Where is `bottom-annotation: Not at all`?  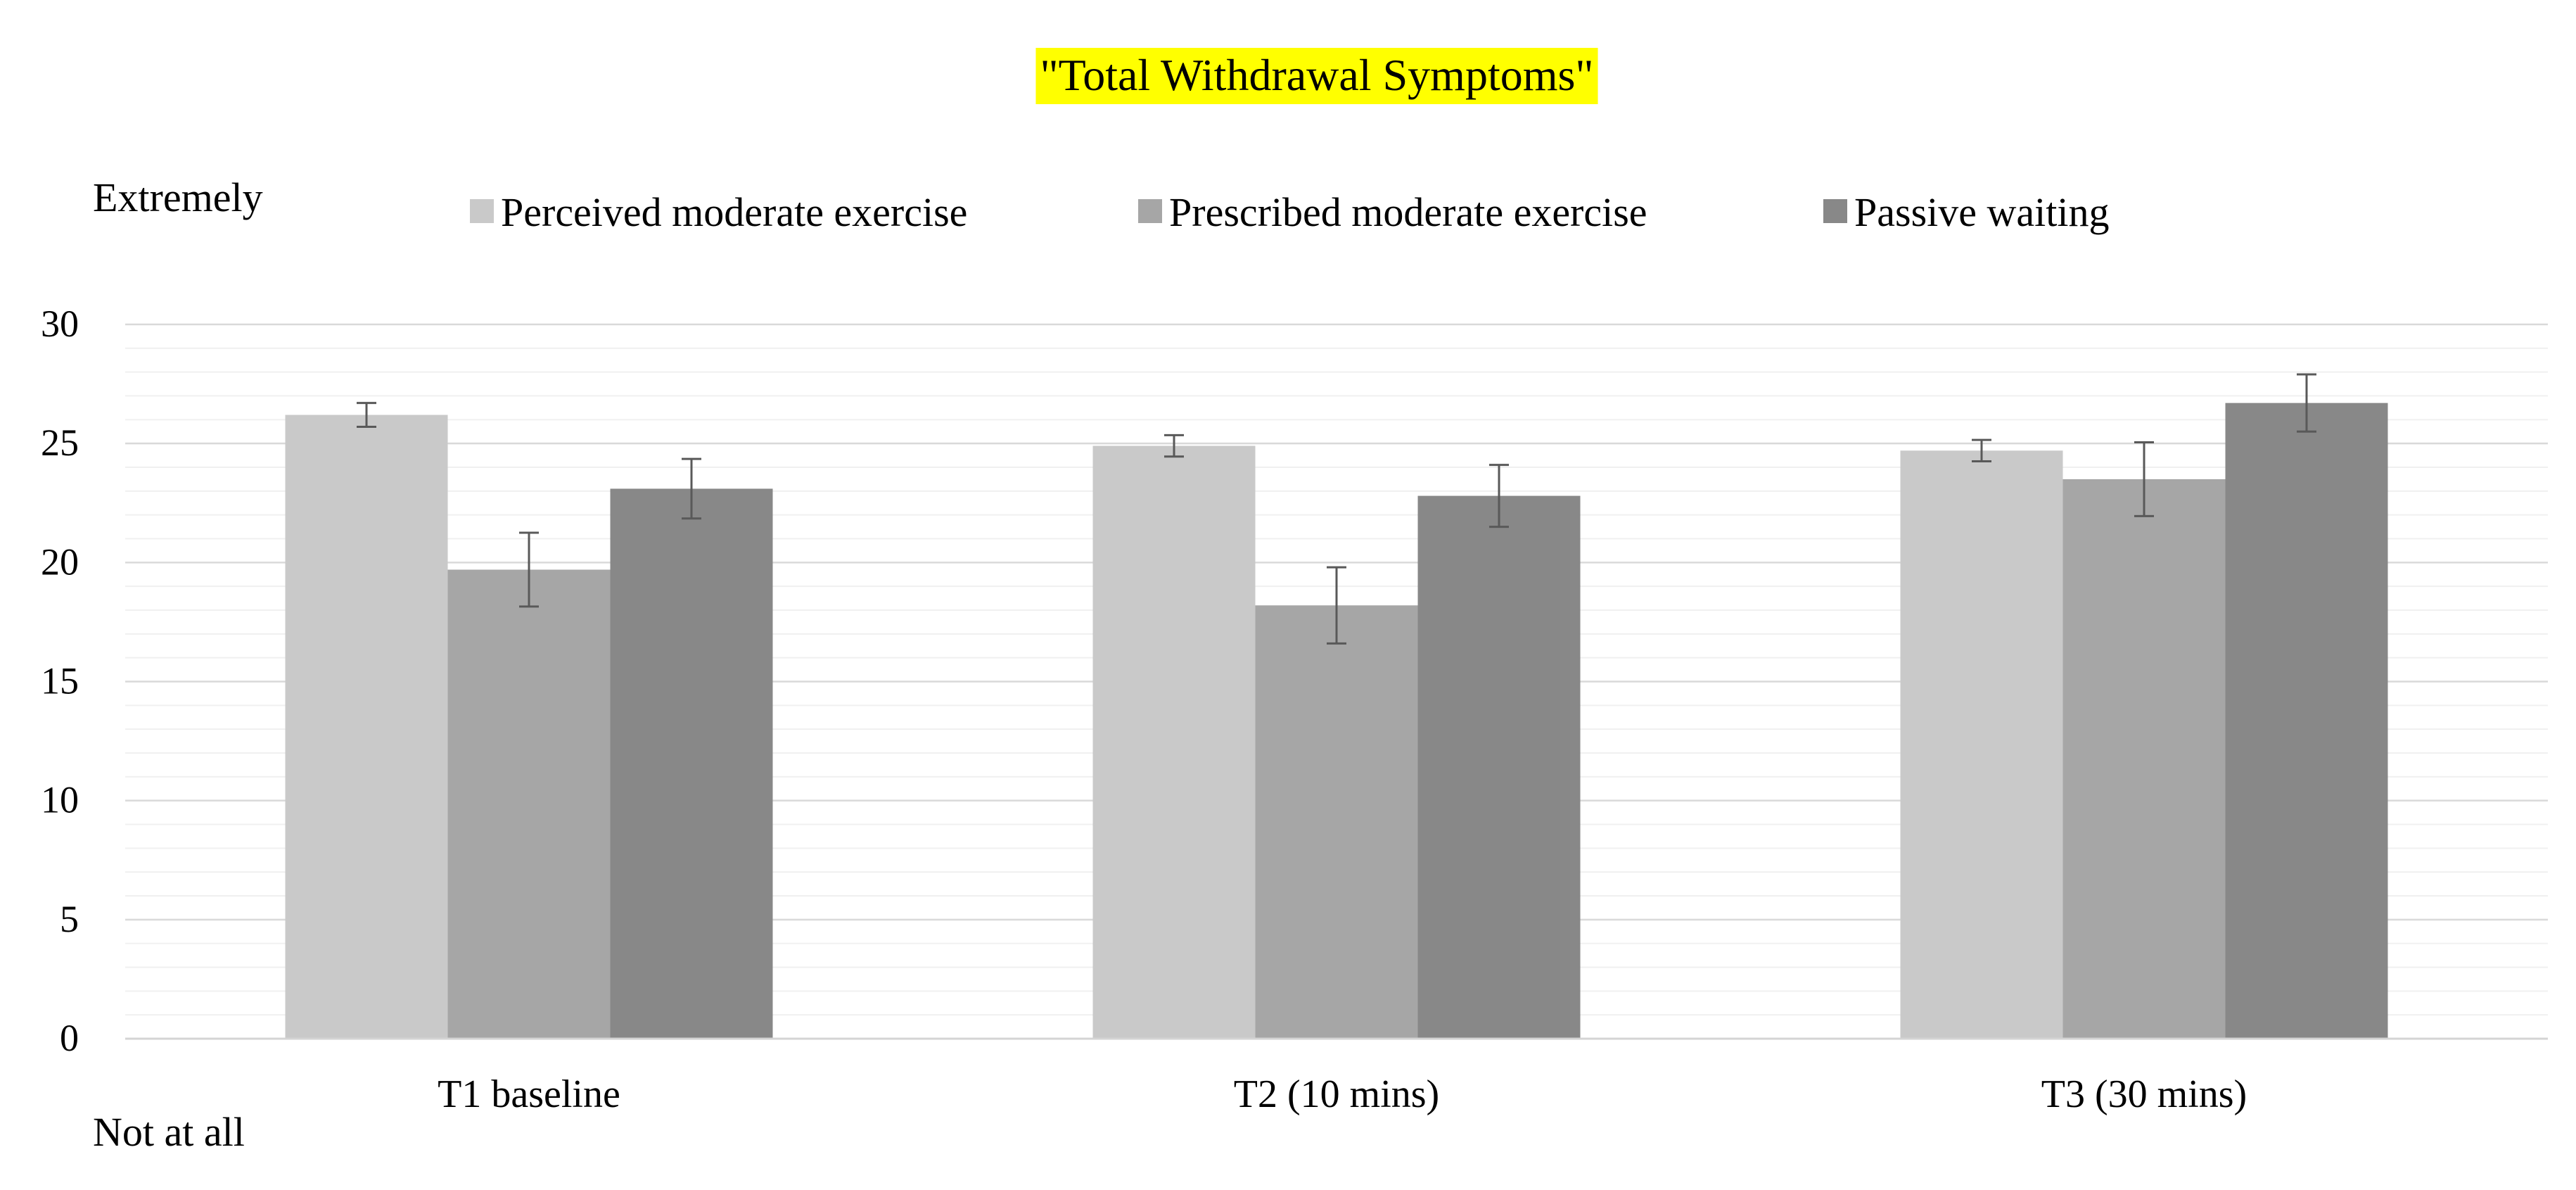
bottom-annotation: Not at all is located at coordinates (169, 1132).